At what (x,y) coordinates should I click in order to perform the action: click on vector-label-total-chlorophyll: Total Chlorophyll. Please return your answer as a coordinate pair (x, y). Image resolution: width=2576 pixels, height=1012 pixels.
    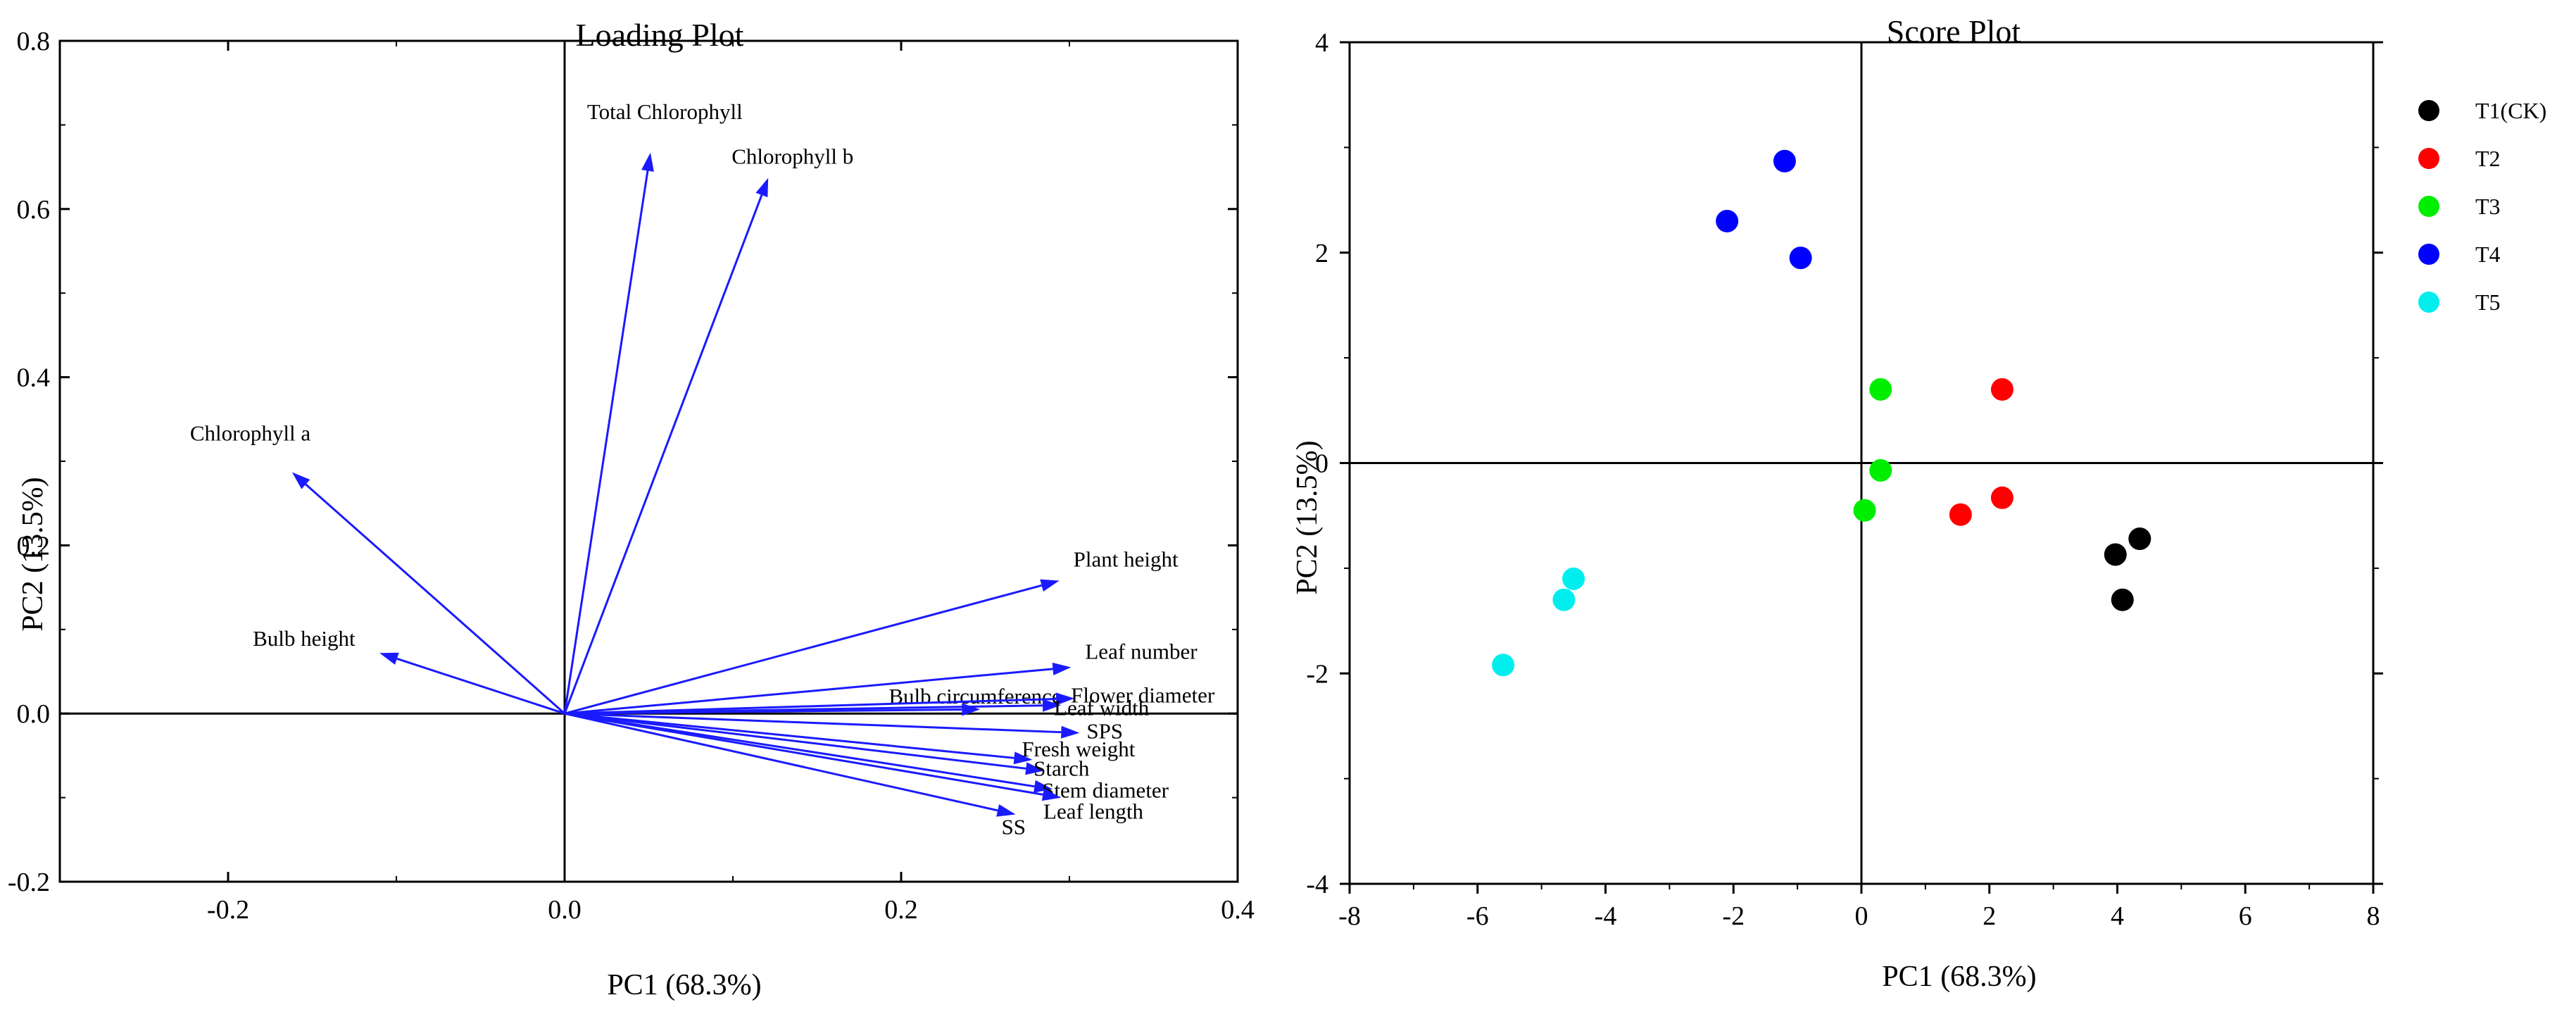
    Looking at the image, I should click on (665, 111).